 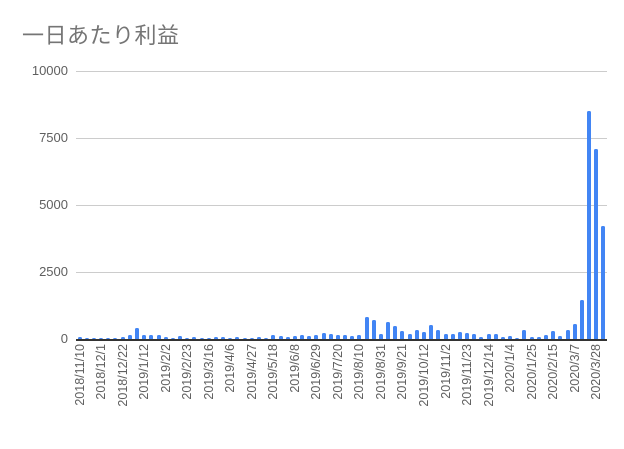 I want to click on x-tick-label: 2020/1/25, so click(x=531, y=372).